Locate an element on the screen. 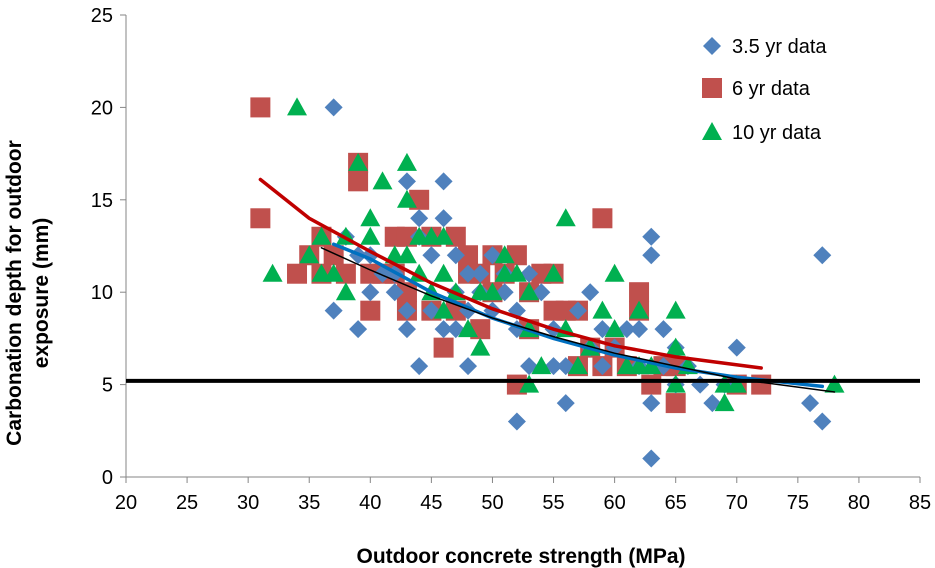  x-tick-label: 25 is located at coordinates (187, 503).